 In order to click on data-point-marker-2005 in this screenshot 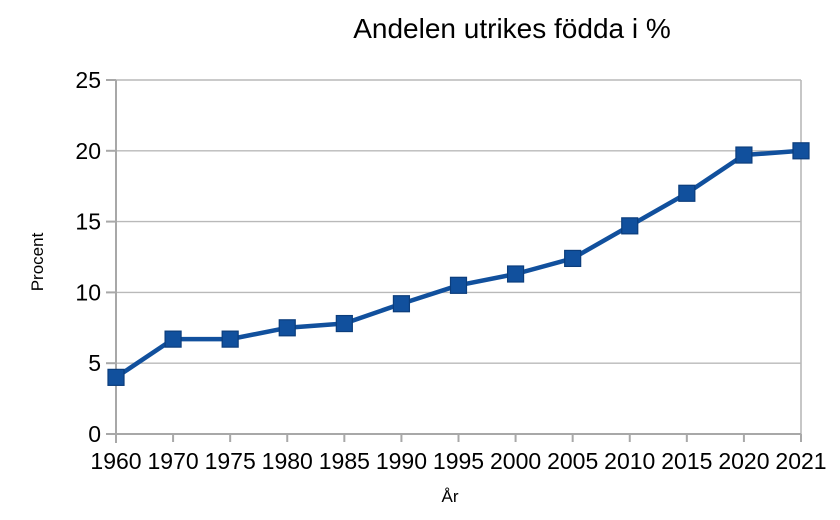, I will do `click(573, 258)`.